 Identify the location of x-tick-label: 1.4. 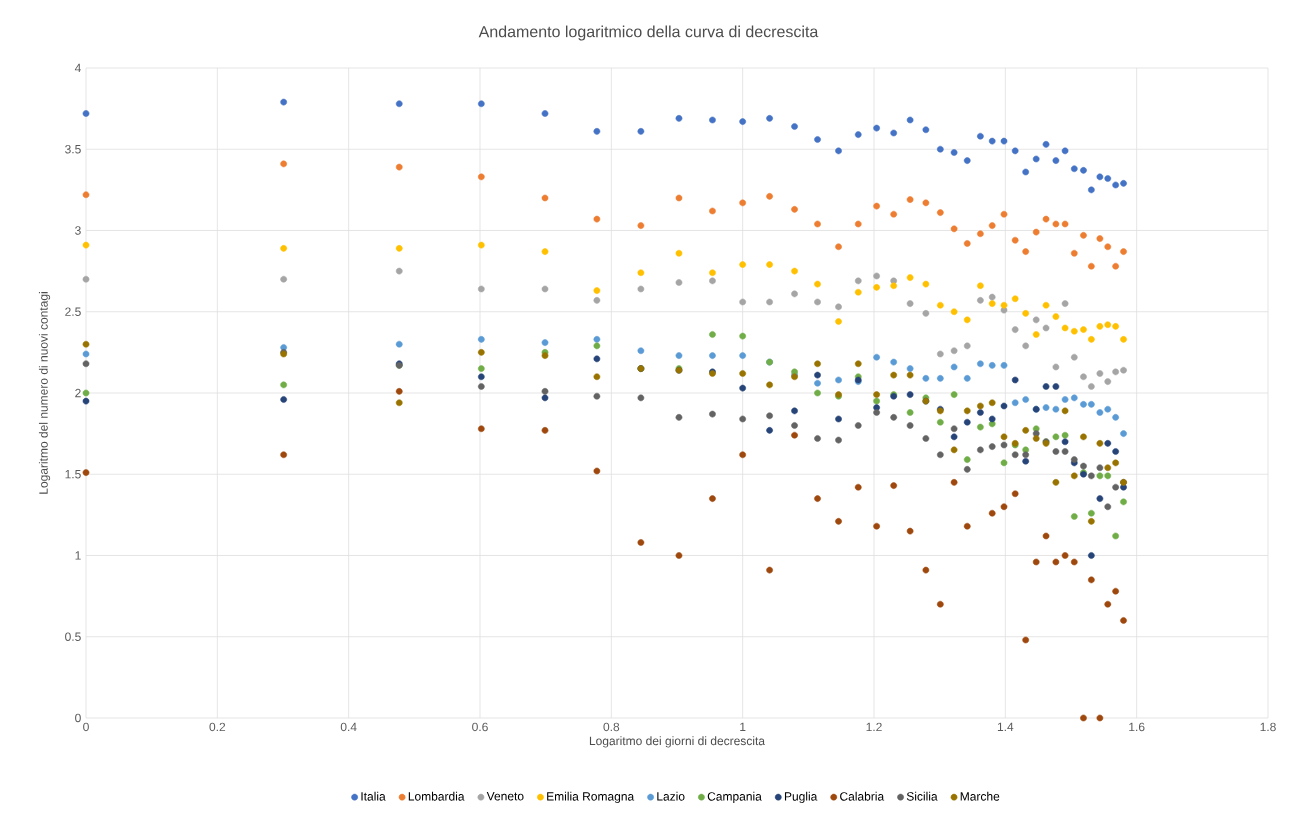
(1005, 726).